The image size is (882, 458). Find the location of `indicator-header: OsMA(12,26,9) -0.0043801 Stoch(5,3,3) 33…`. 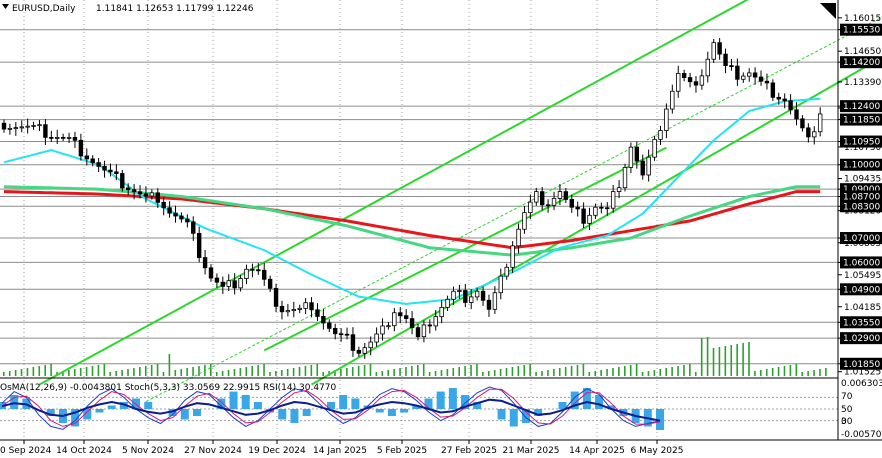

indicator-header: OsMA(12,26,9) -0.0043801 Stoch(5,3,3) 33… is located at coordinates (168, 388).